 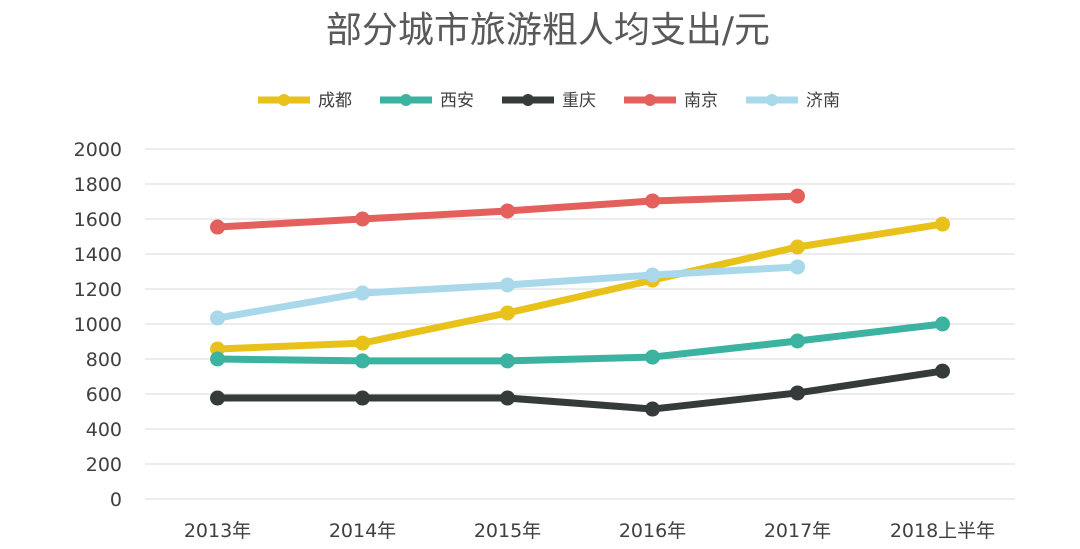 What do you see at coordinates (217, 531) in the screenshot?
I see `x-tick-label: 2013年` at bounding box center [217, 531].